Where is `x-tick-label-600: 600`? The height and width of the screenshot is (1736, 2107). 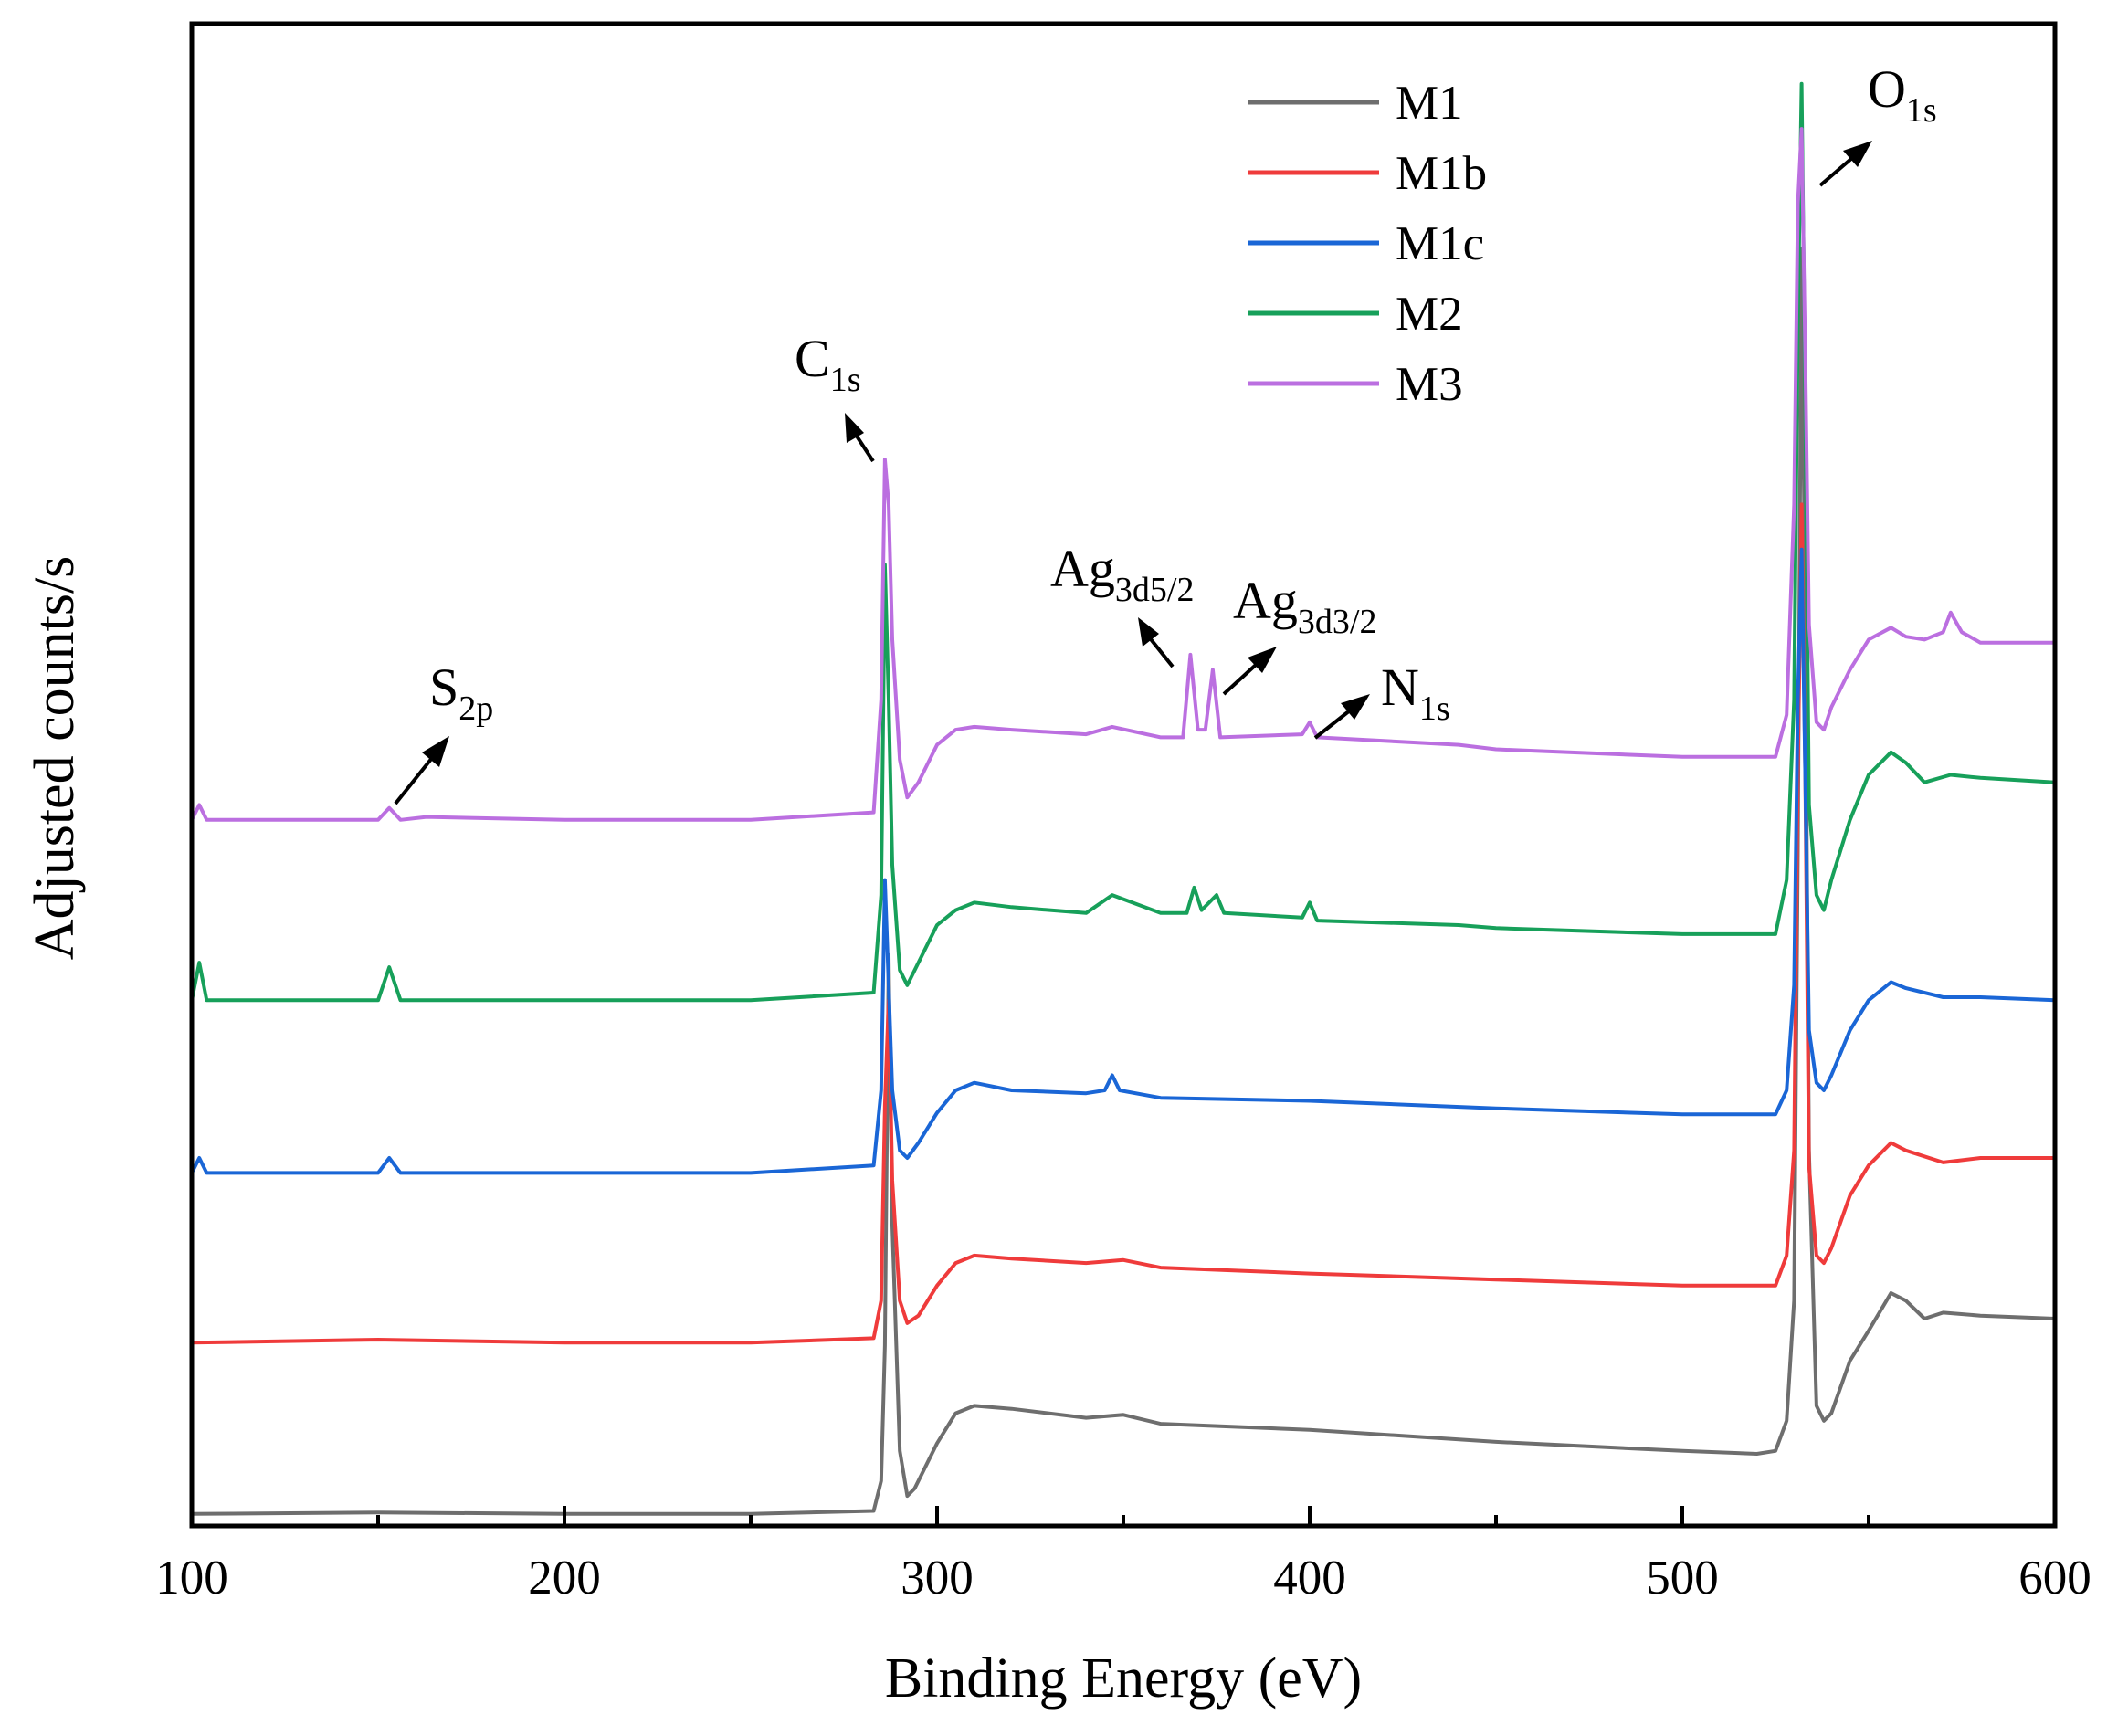
x-tick-label-600: 600 is located at coordinates (2054, 1578).